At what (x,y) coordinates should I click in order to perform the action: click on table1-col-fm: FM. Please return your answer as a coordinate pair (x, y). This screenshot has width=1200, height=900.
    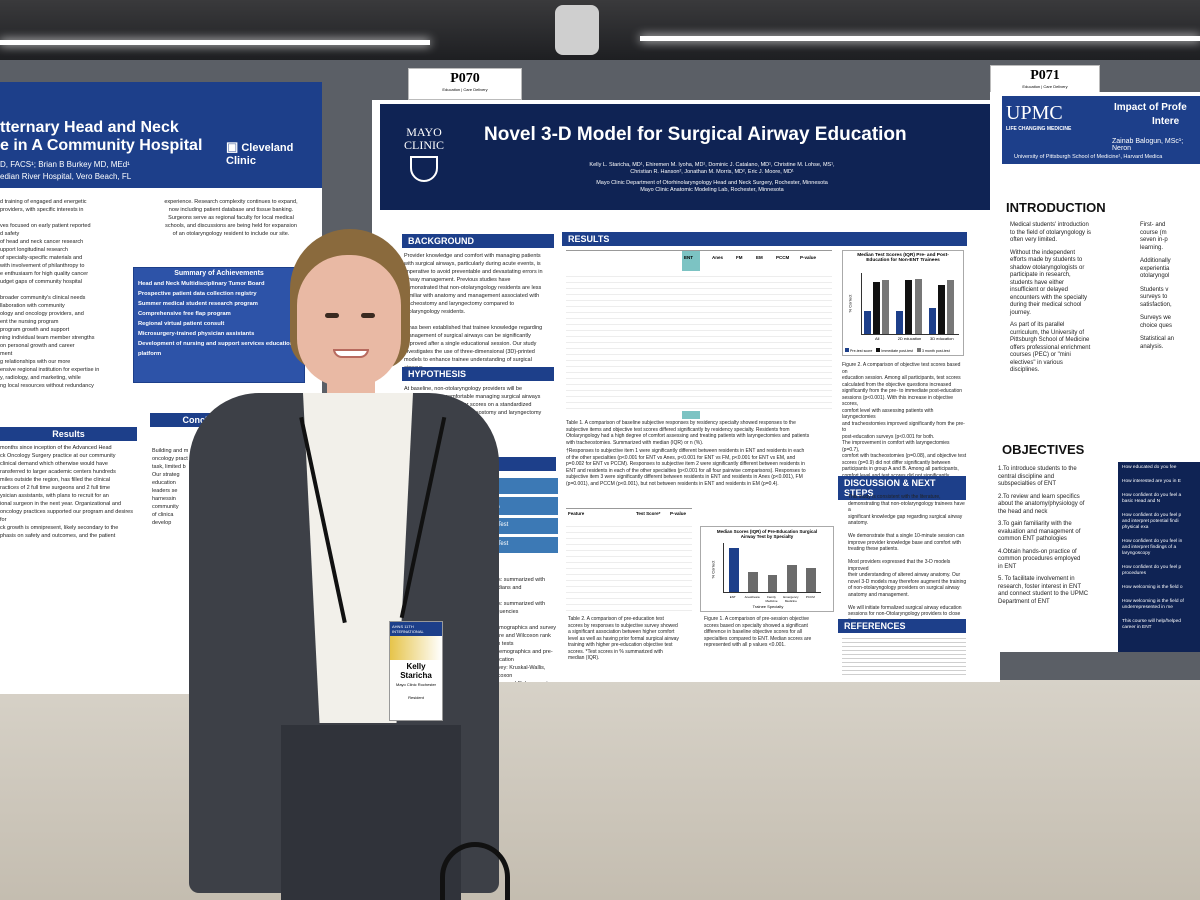
    Looking at the image, I should click on (739, 257).